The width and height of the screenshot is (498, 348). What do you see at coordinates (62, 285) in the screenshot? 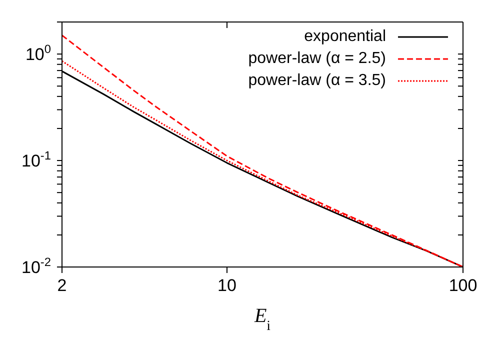
I see `x-tick-label: 2` at bounding box center [62, 285].